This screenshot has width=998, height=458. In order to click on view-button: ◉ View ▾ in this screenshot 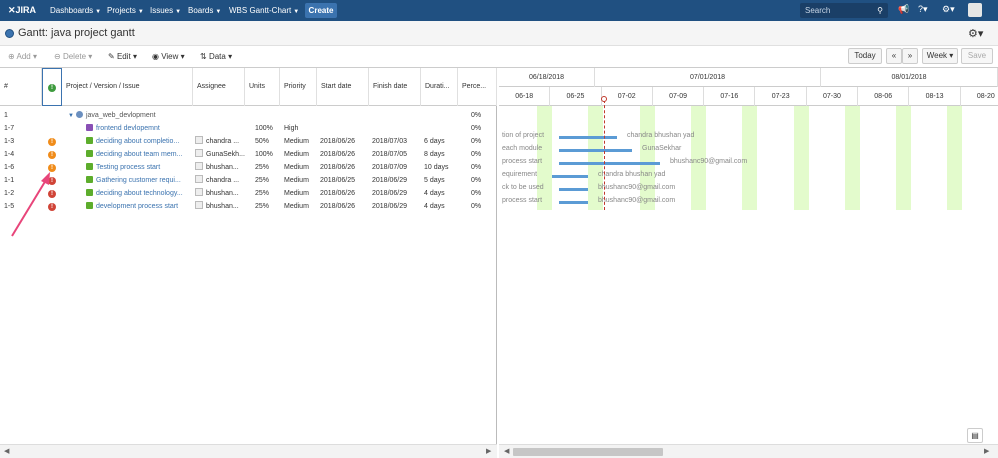, I will do `click(168, 56)`.